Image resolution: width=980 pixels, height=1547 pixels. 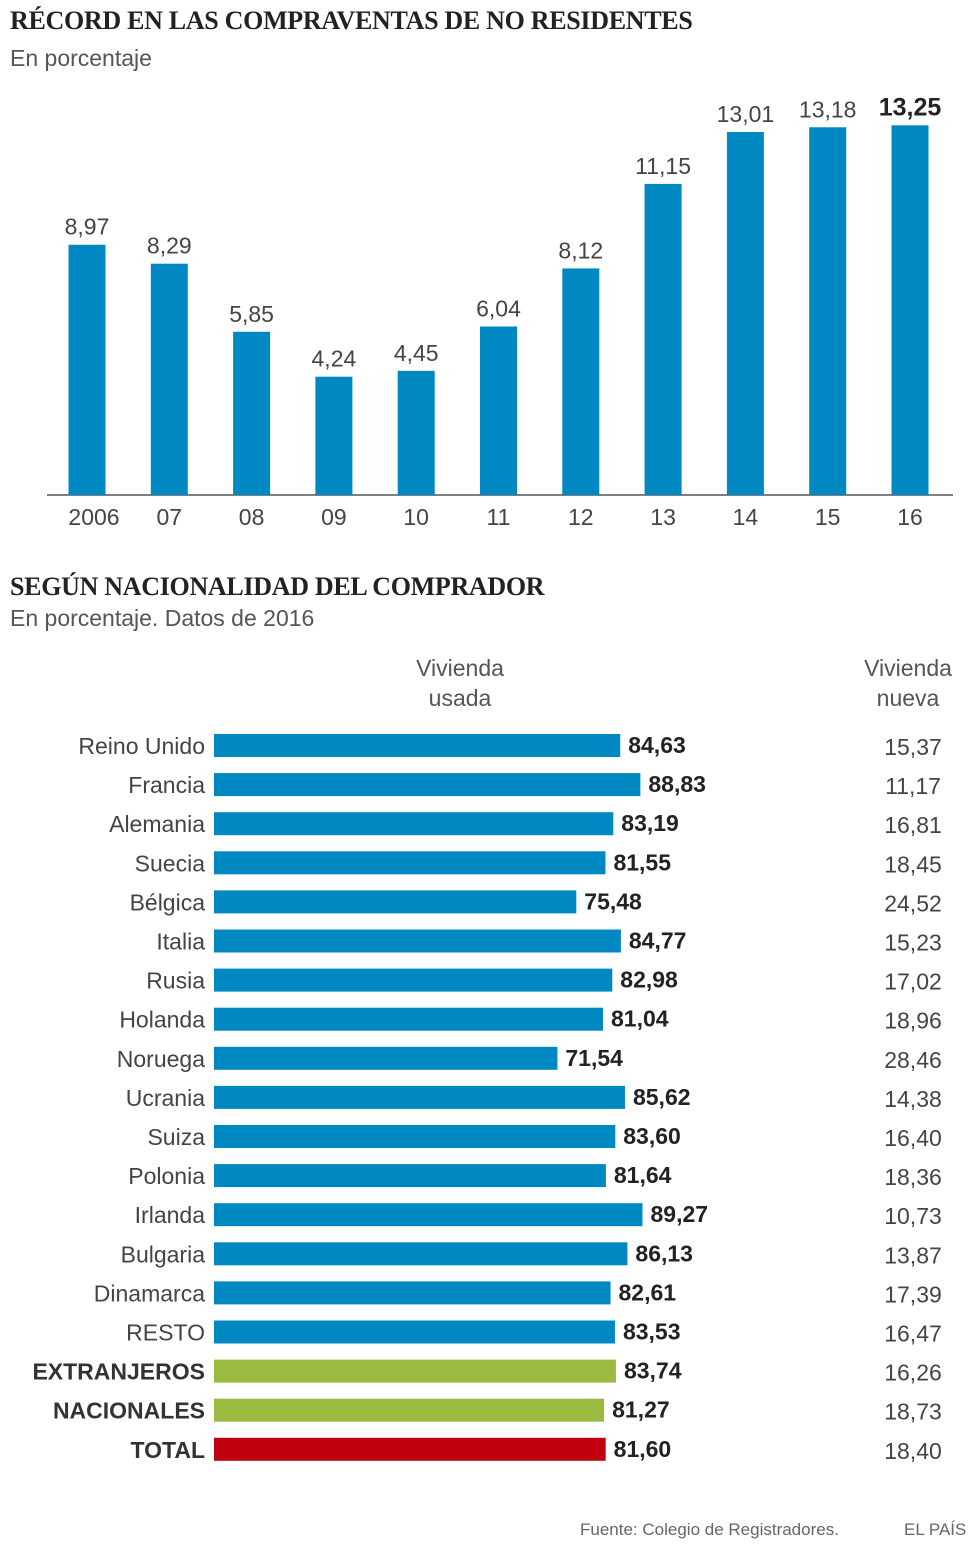 What do you see at coordinates (170, 863) in the screenshot?
I see `row-label-suecia: Suecia` at bounding box center [170, 863].